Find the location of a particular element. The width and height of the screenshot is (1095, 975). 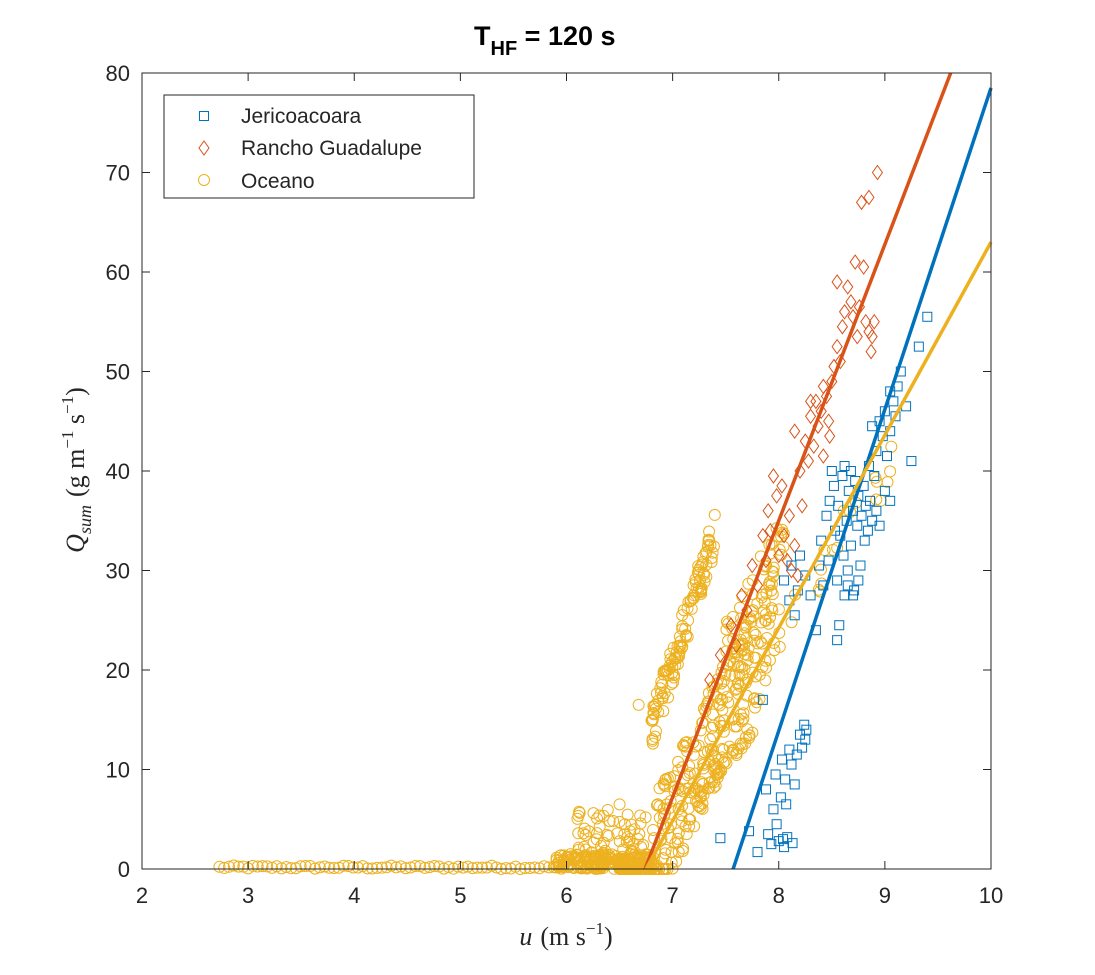

legend-label-oceano: Oceano is located at coordinates (278, 181).